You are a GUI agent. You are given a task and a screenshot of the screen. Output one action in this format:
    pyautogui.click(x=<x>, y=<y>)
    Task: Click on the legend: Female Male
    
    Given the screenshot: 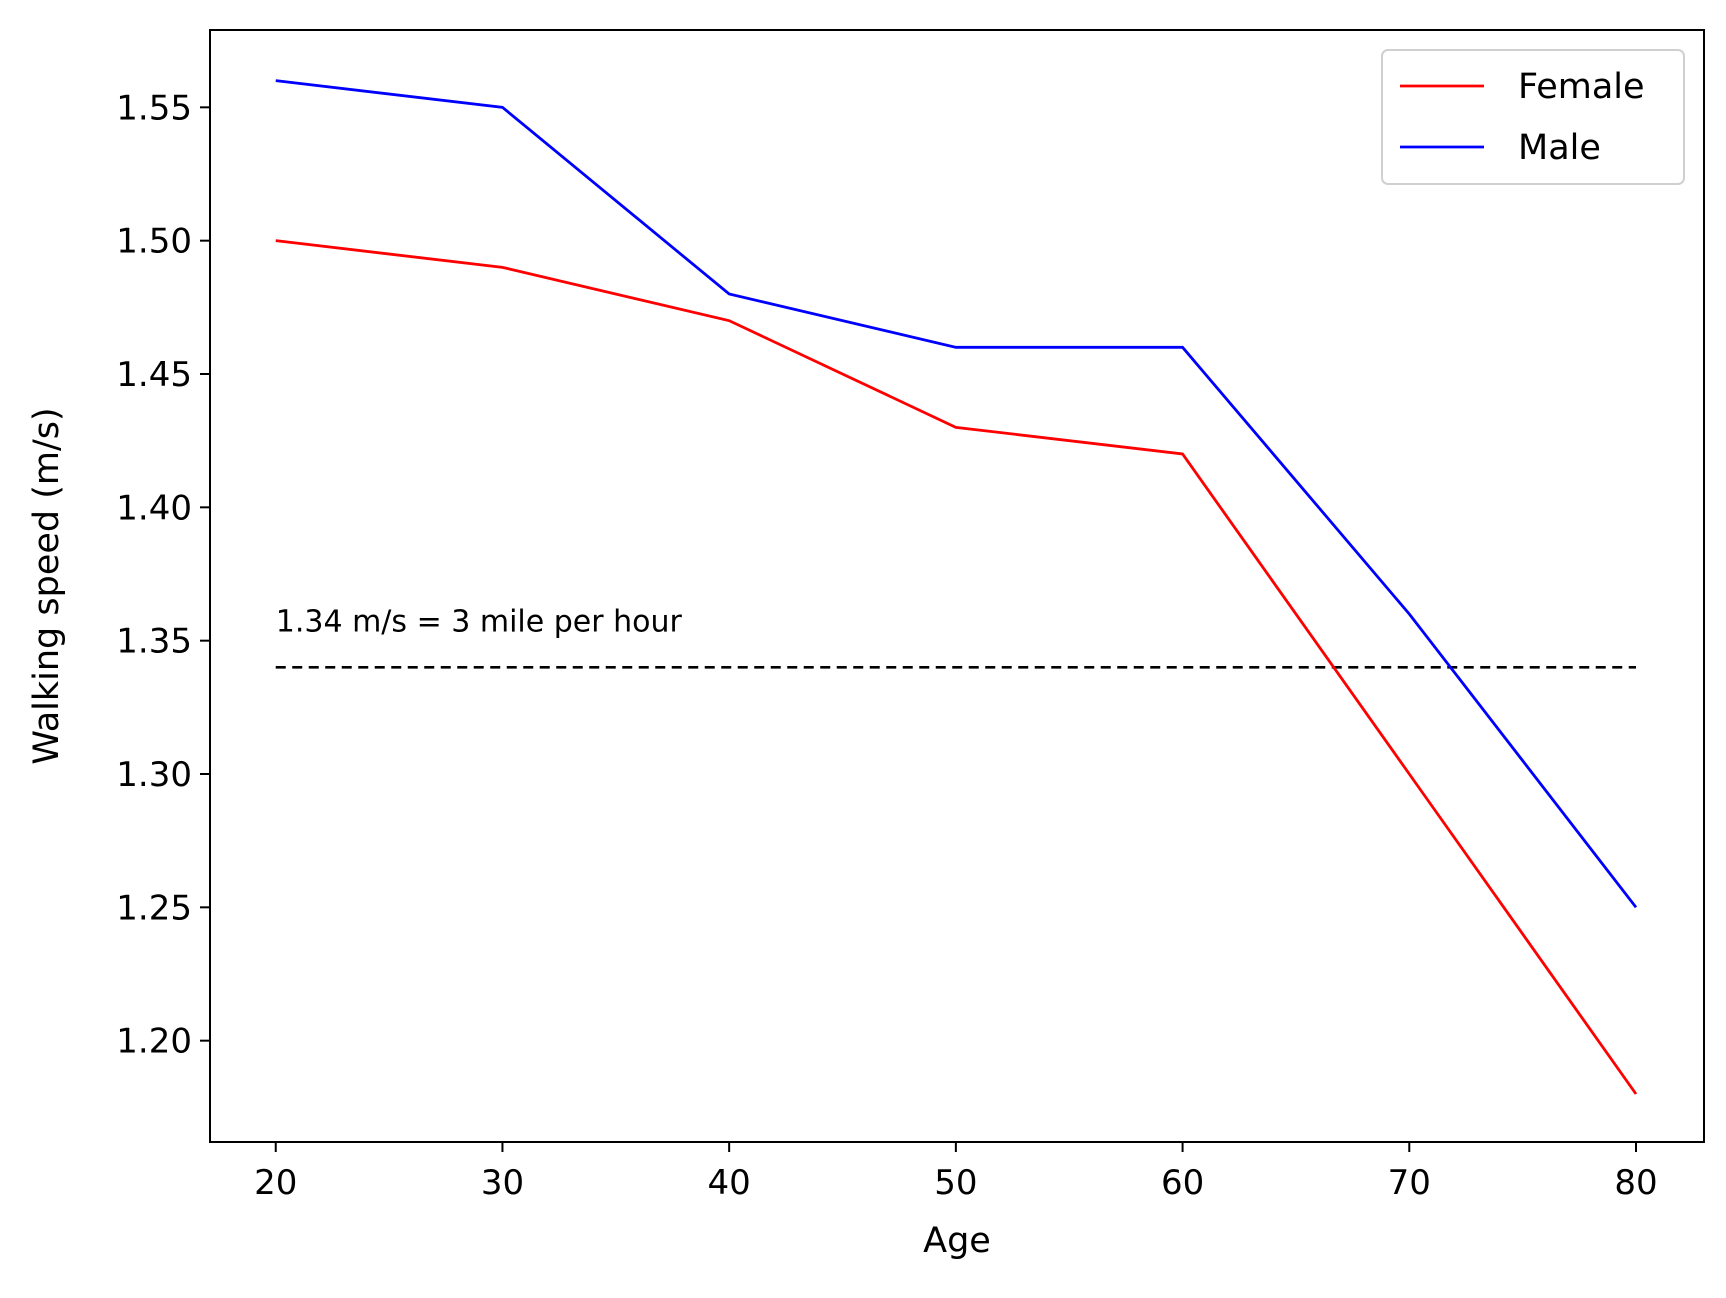 What is the action you would take?
    pyautogui.click(x=1533, y=117)
    